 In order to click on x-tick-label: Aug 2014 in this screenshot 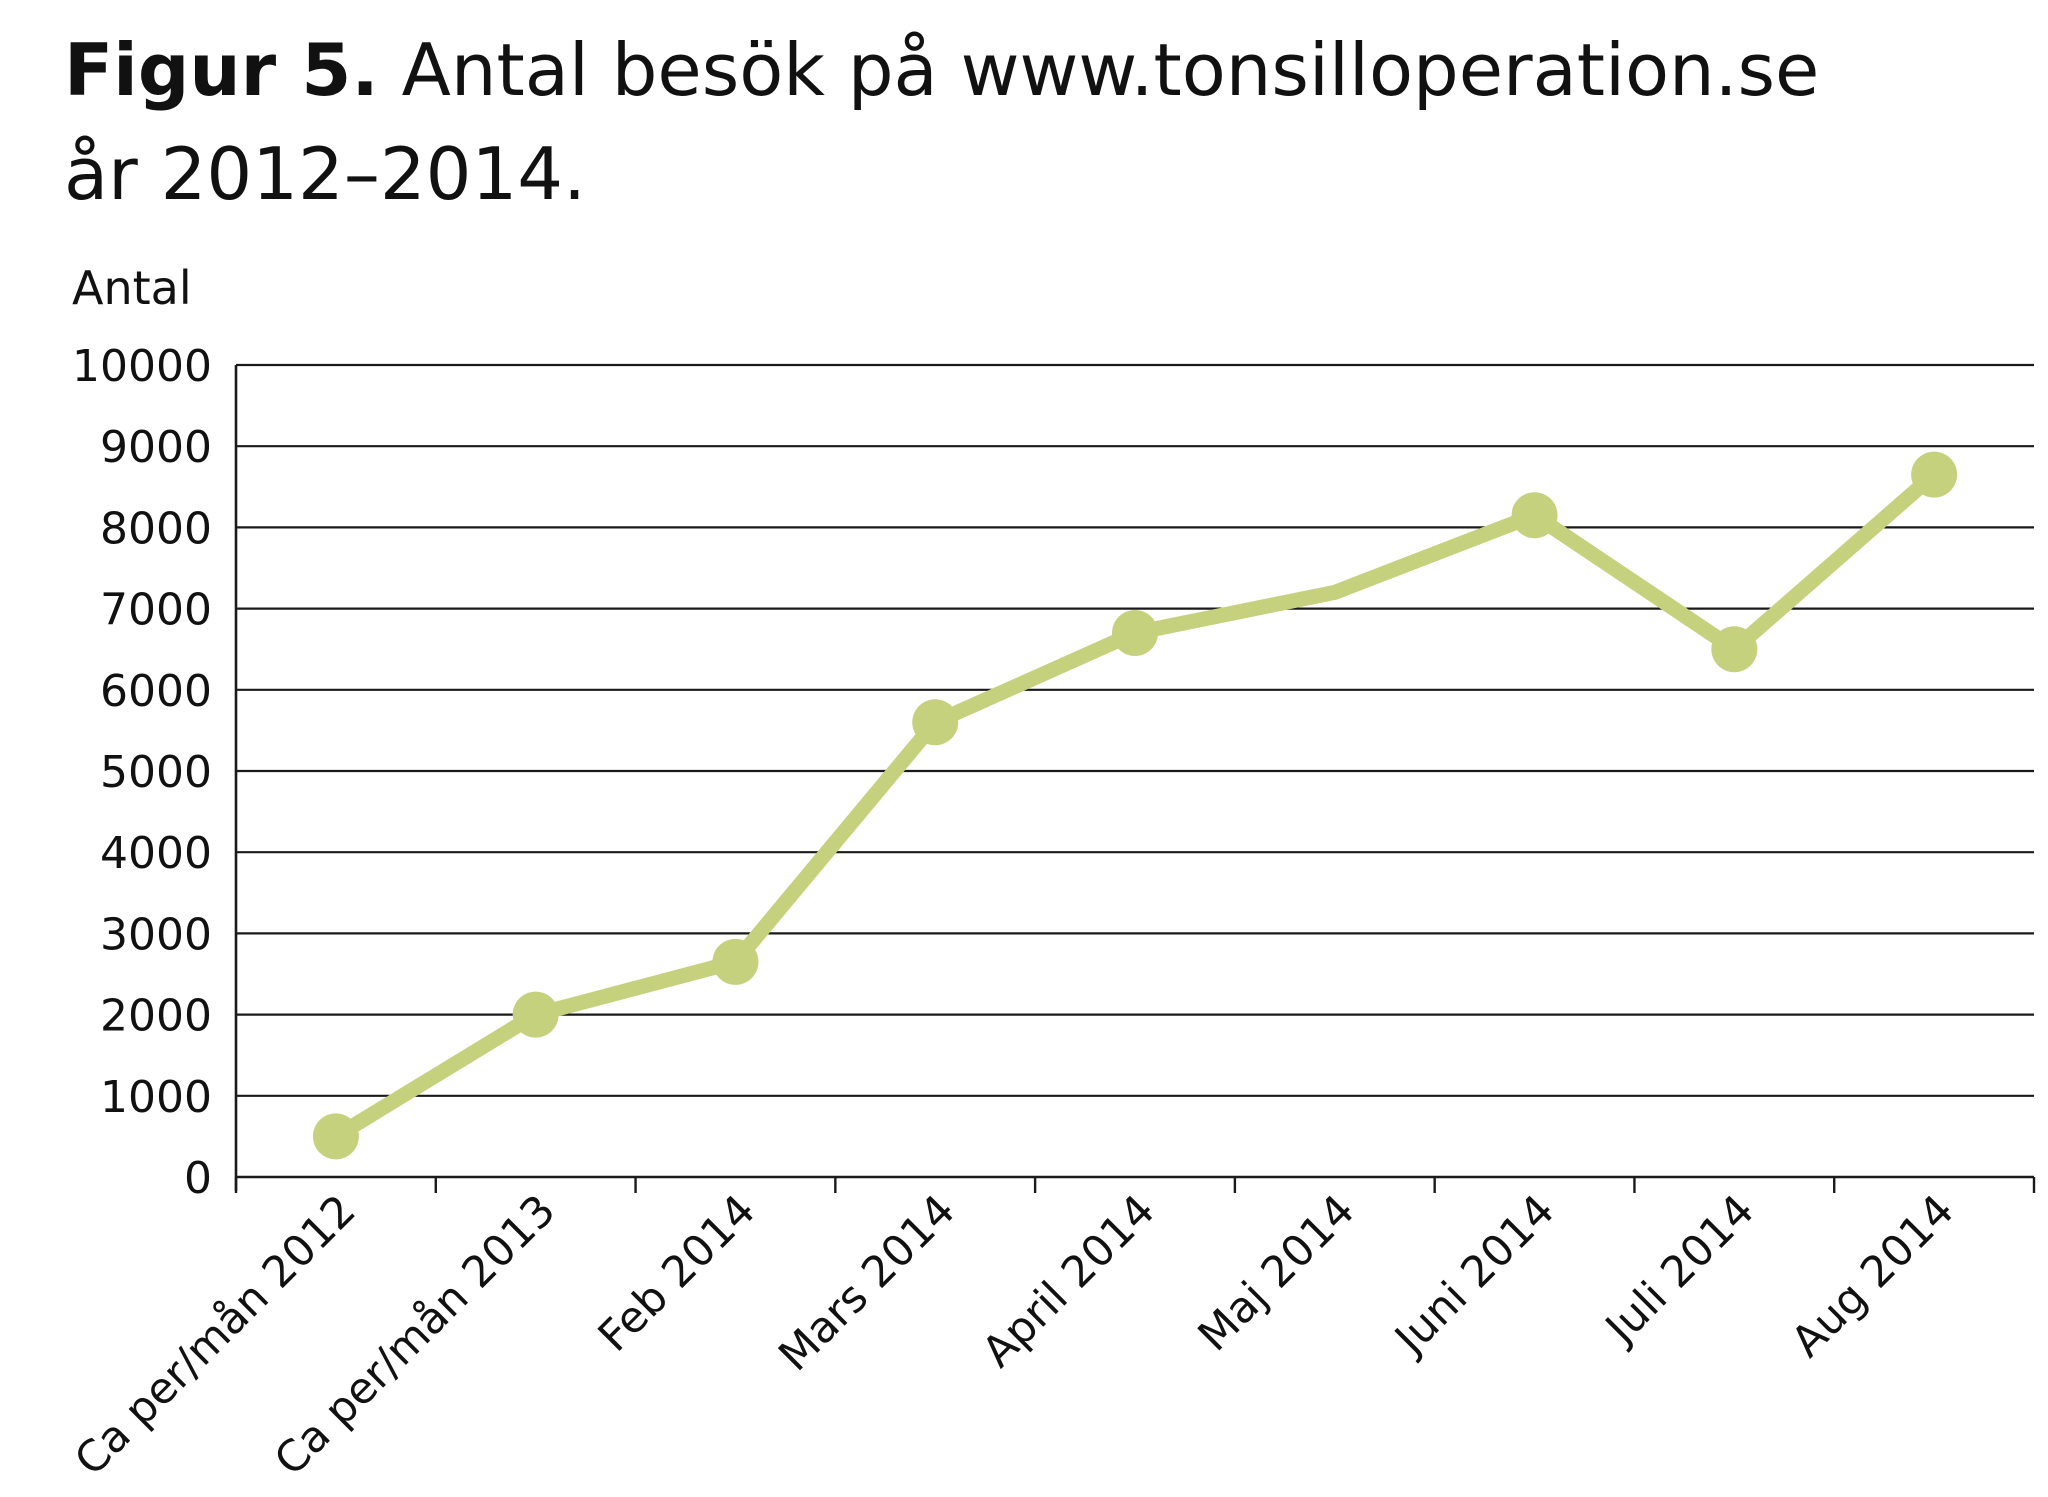, I will do `click(1873, 1276)`.